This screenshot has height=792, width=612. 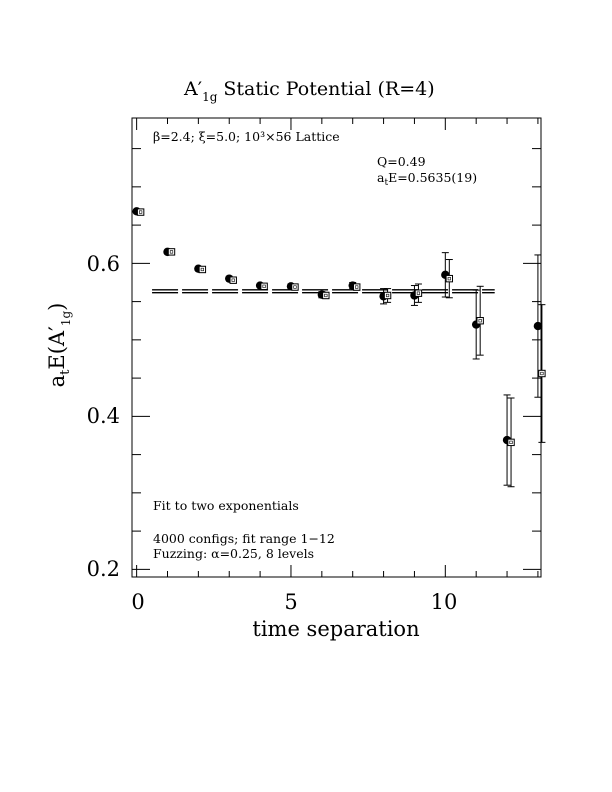 I want to click on x-axis-label: time separation, so click(x=335, y=629).